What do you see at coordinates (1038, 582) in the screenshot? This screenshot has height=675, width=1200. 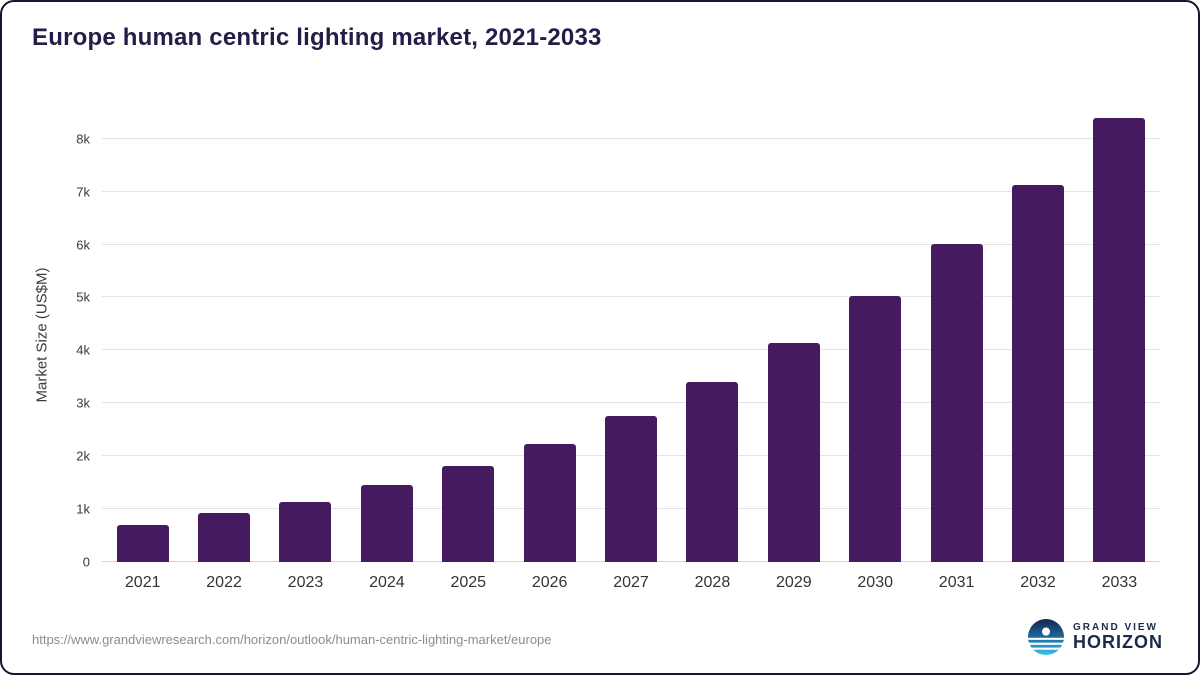 I see `x-axis-label: 2032` at bounding box center [1038, 582].